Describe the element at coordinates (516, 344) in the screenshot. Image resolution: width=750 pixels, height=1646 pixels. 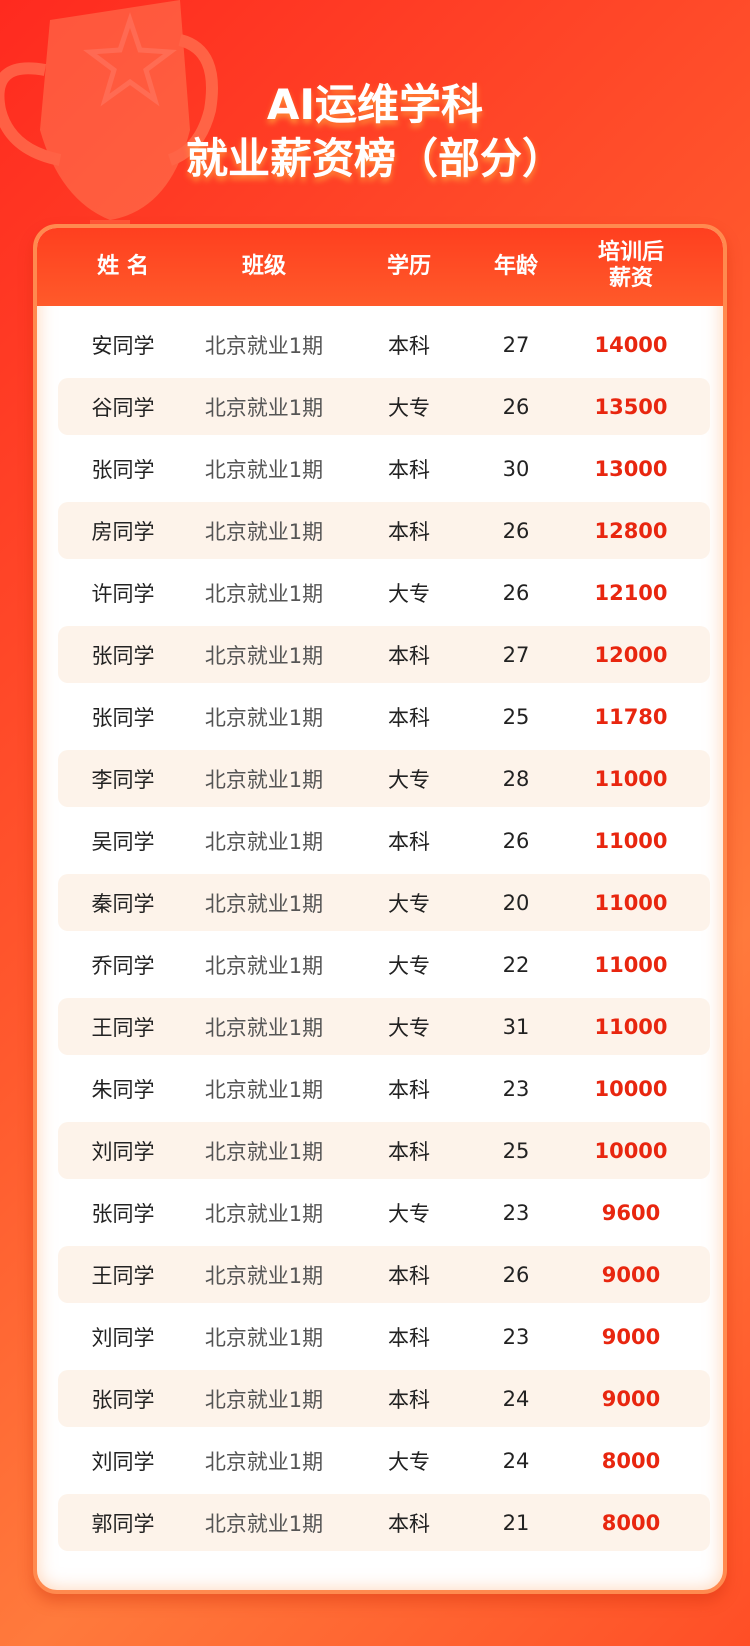
I see `cell-age: 27` at that location.